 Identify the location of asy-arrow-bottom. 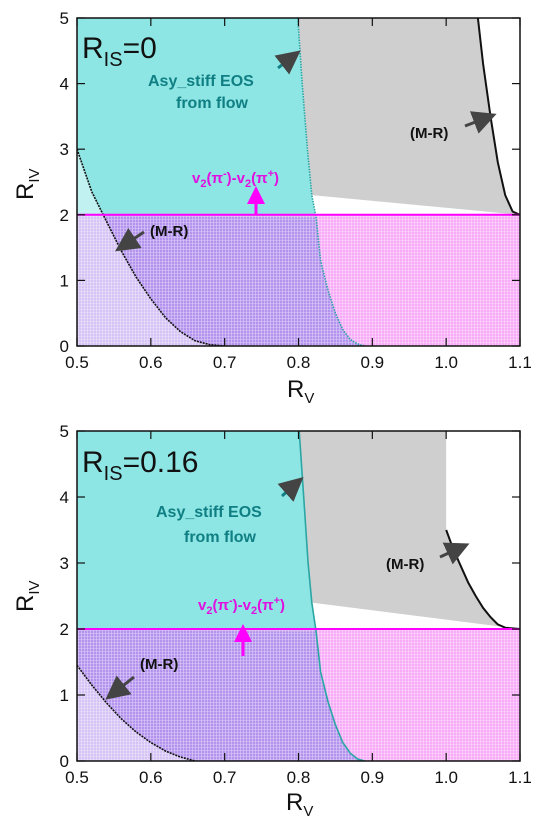
(290, 489).